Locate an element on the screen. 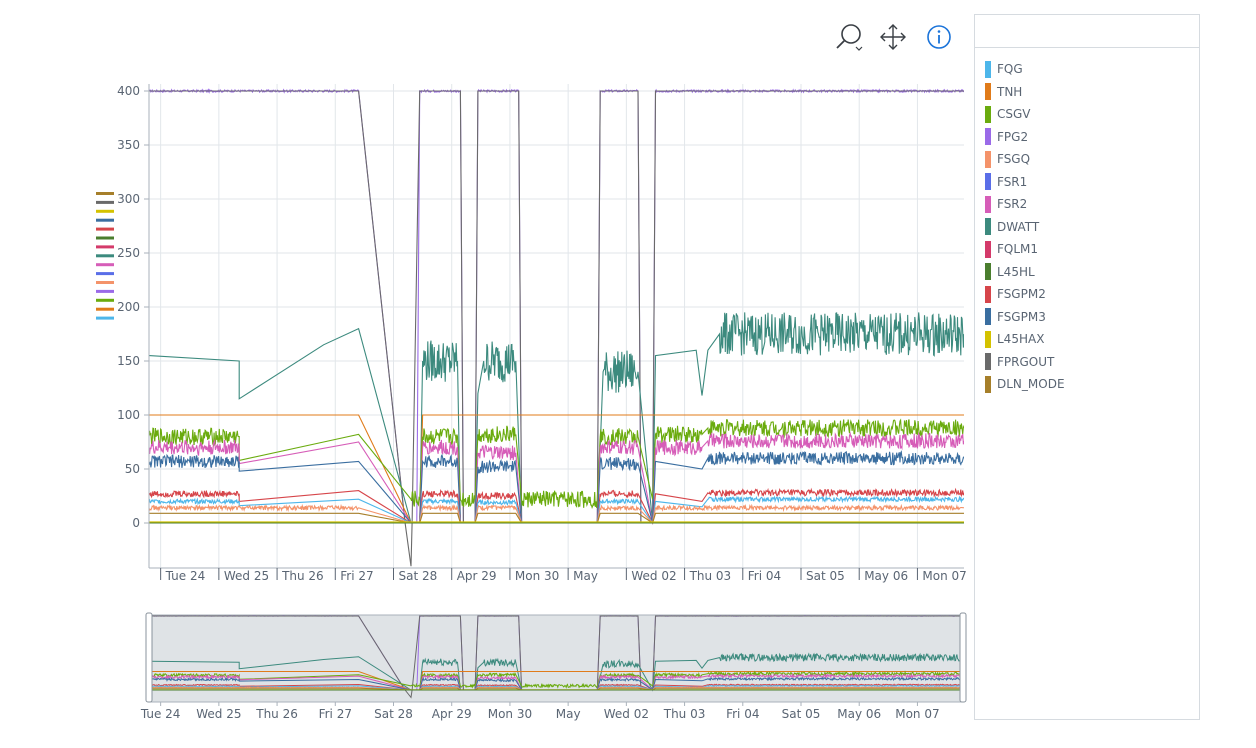  info-circle-icon is located at coordinates (939, 37).